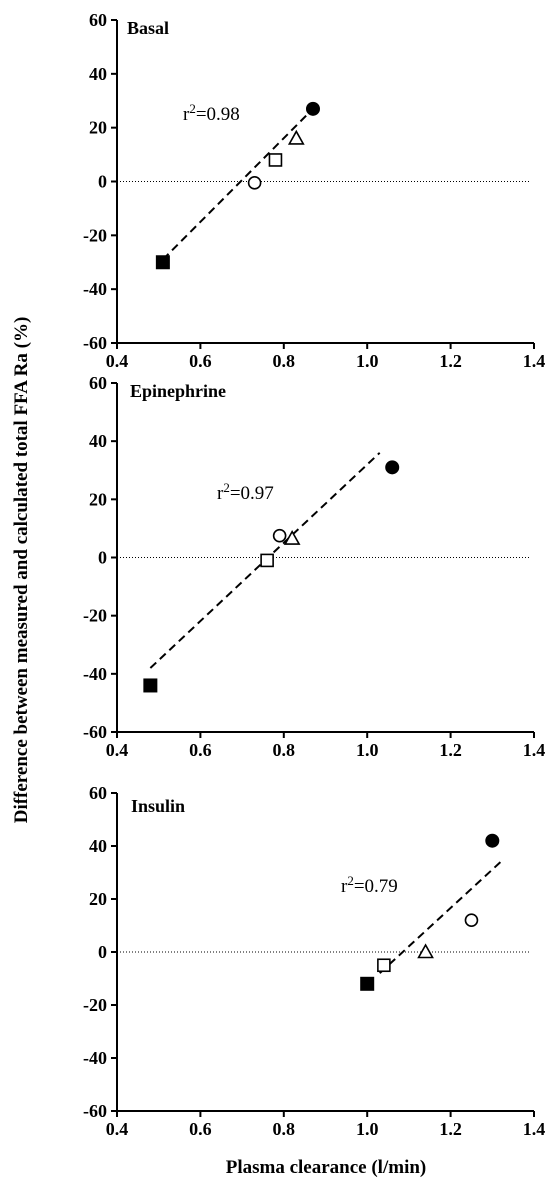  I want to click on r-squared-label: r2=0.97, so click(245, 492).